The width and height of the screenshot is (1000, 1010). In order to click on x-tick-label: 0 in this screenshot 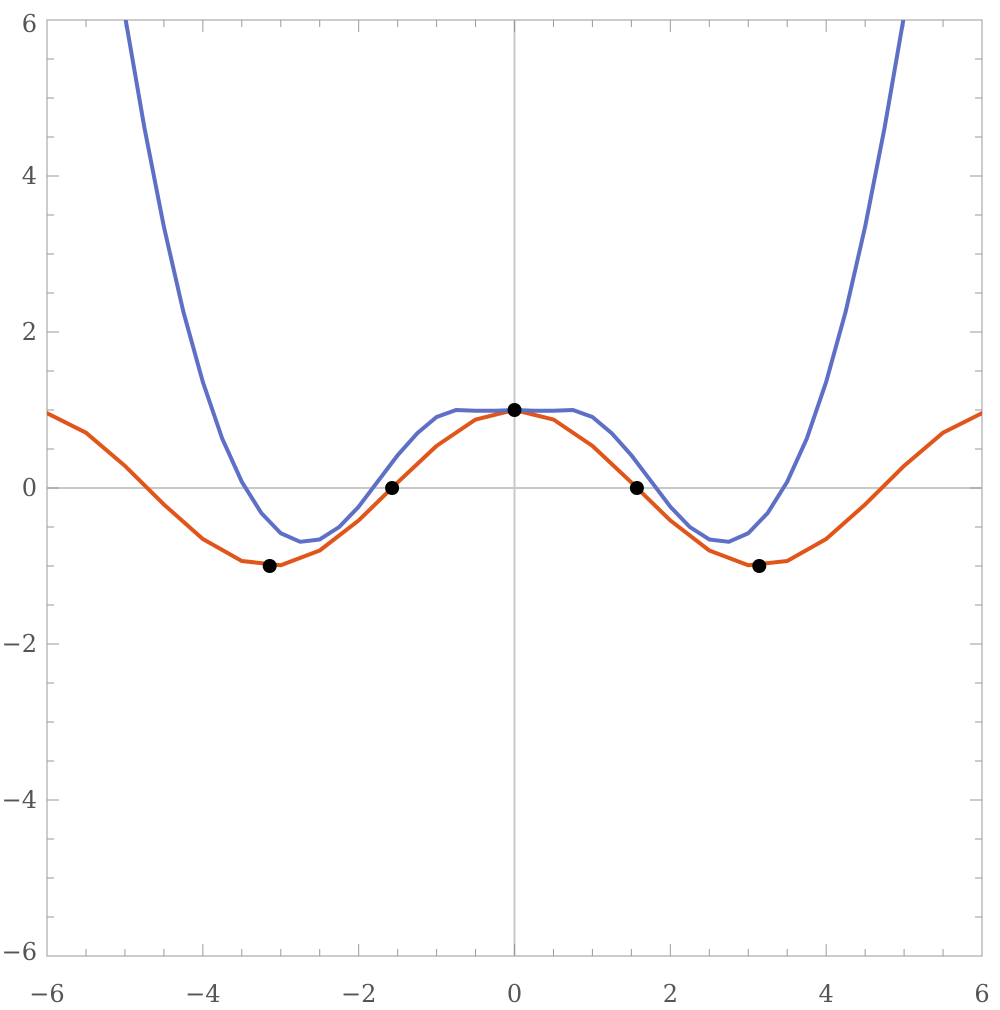, I will do `click(514, 994)`.